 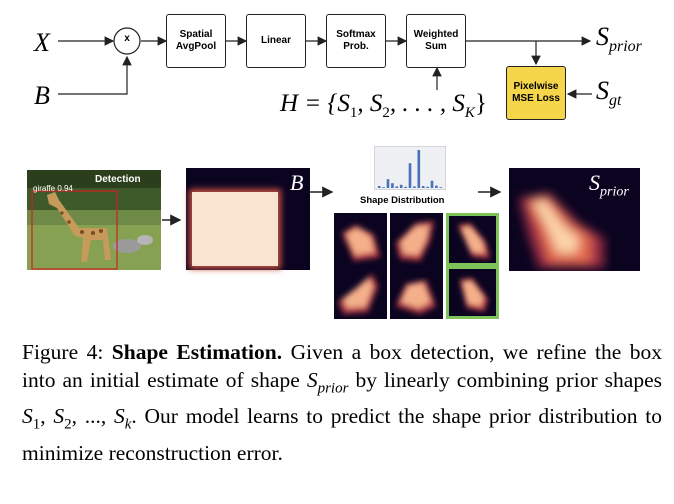 I want to click on s-gt-input: Sgt, so click(x=608, y=93).